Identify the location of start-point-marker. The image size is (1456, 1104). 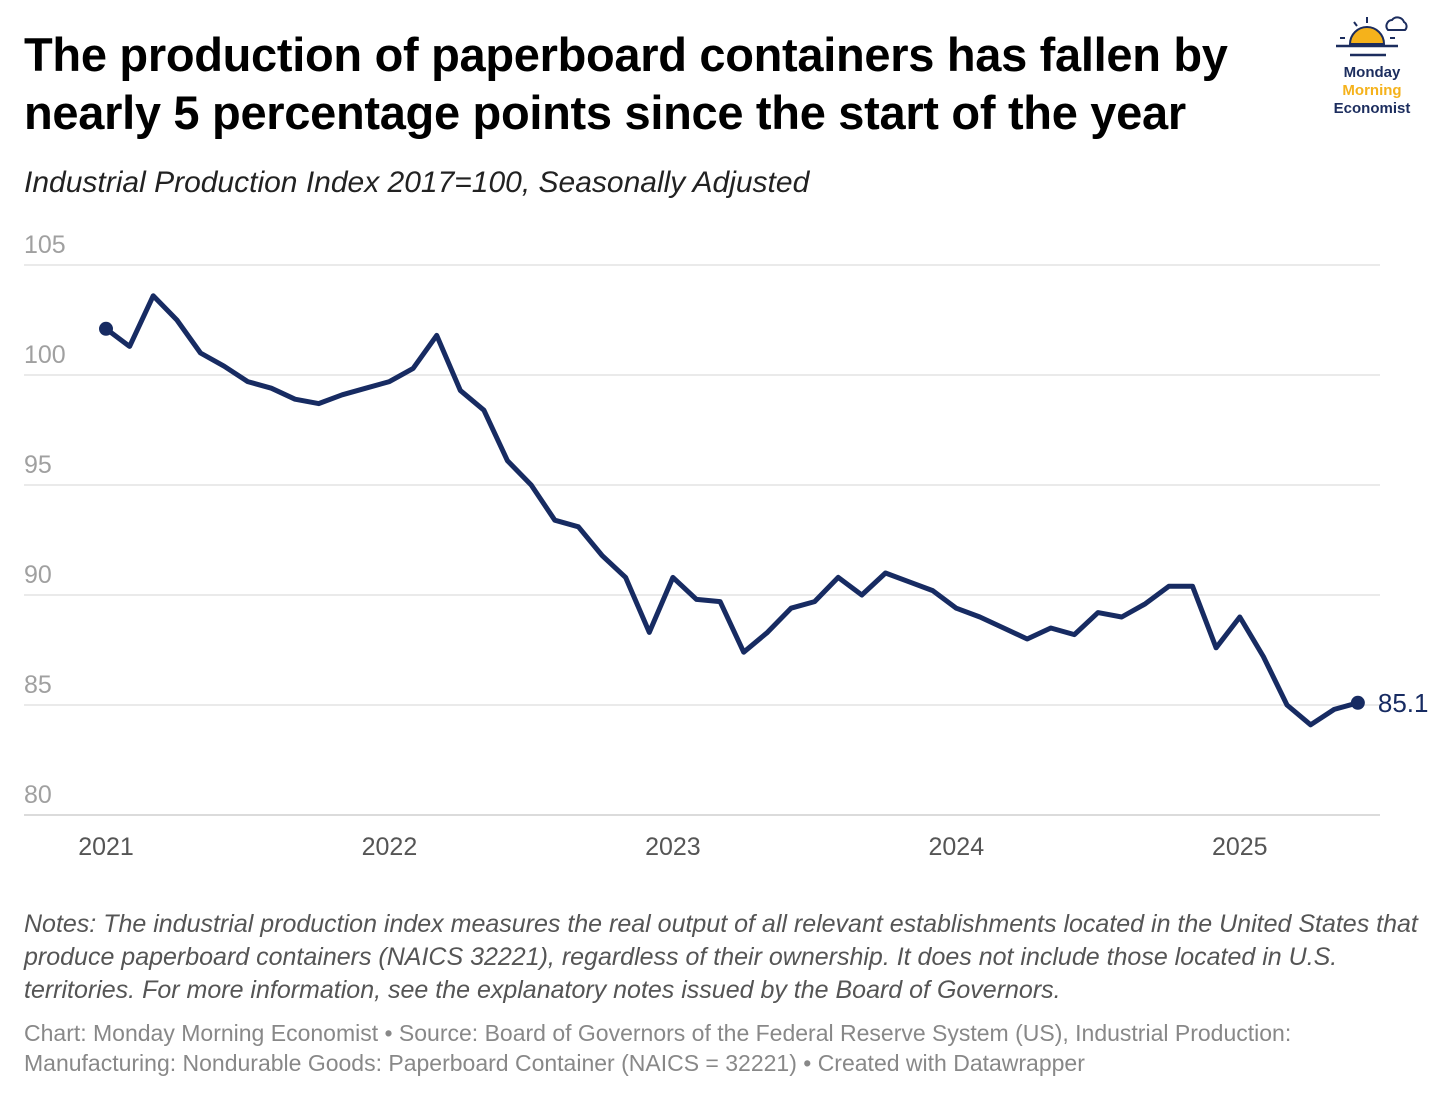
(106, 328).